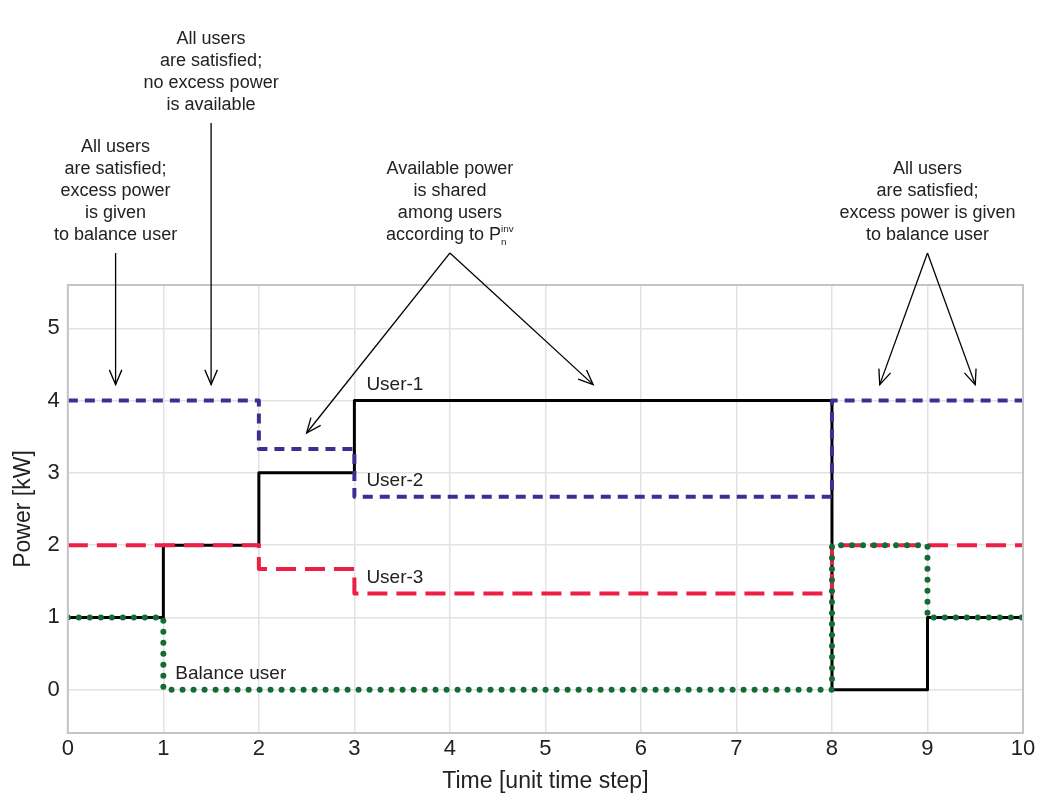 The image size is (1043, 801). What do you see at coordinates (53, 471) in the screenshot?
I see `y-tick-label: 3` at bounding box center [53, 471].